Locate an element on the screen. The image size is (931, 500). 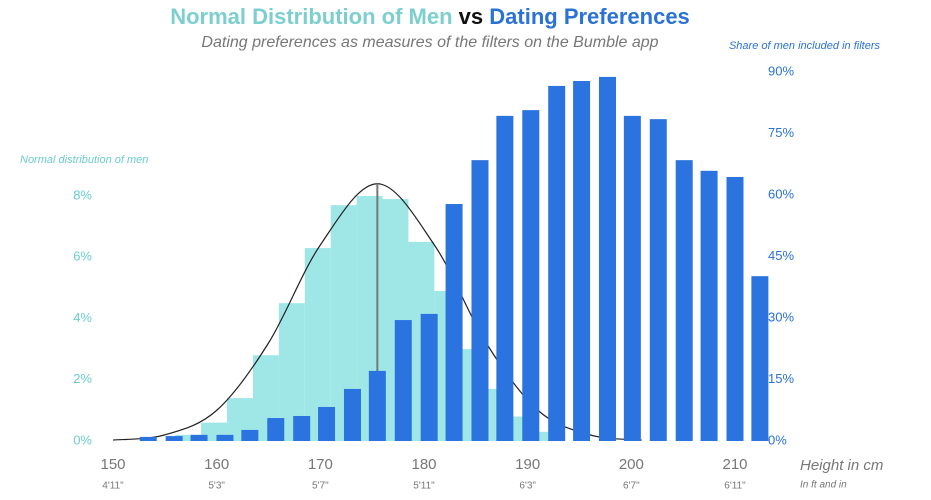
x-tick-label: 170 is located at coordinates (320, 464).